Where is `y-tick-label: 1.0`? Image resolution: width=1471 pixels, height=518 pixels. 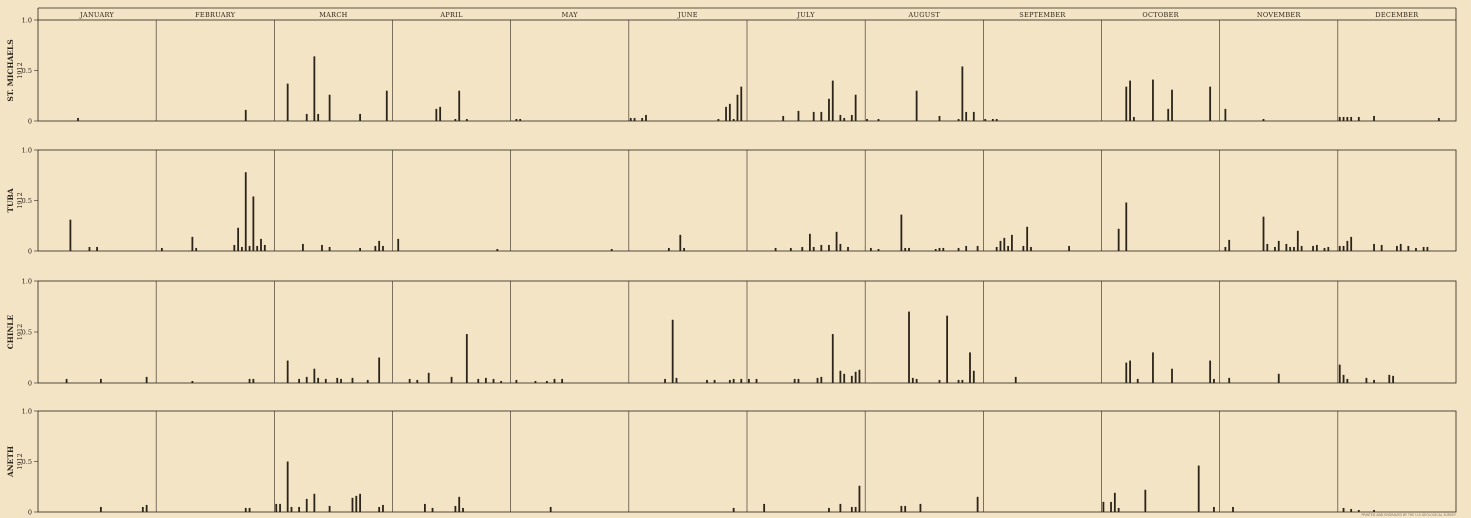 y-tick-label: 1.0 is located at coordinates (27, 151).